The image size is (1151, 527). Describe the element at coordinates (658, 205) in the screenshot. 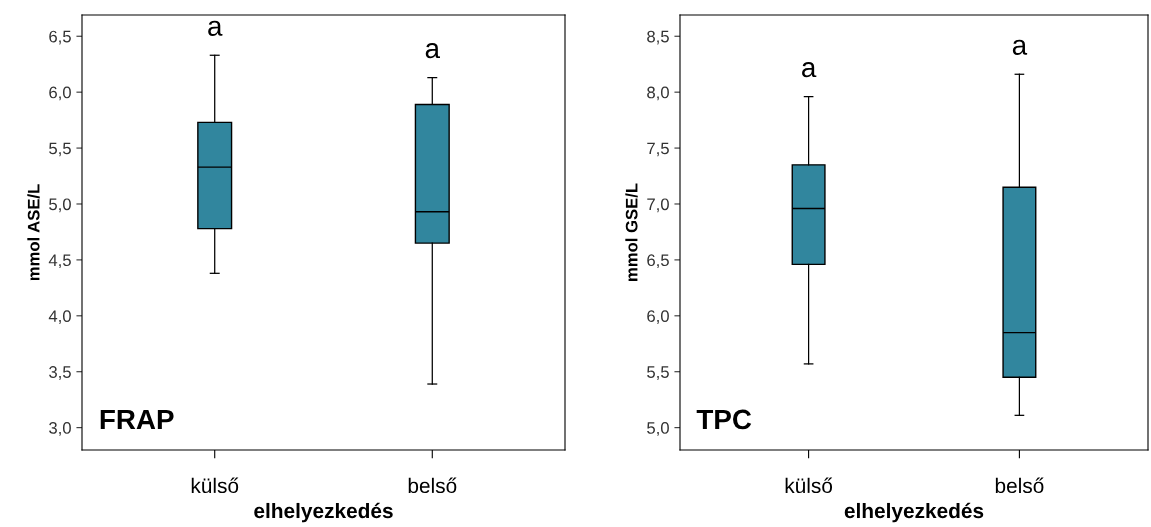

I see `y-tick-label: 7,0` at that location.